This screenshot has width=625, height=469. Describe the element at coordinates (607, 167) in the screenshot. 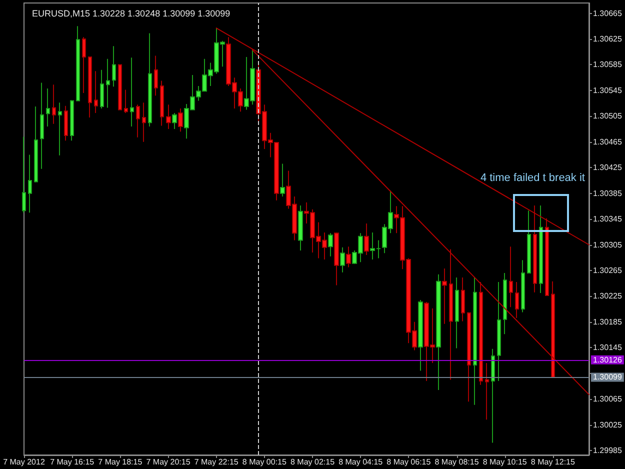

I see `y-tick-label: 1.30425` at that location.